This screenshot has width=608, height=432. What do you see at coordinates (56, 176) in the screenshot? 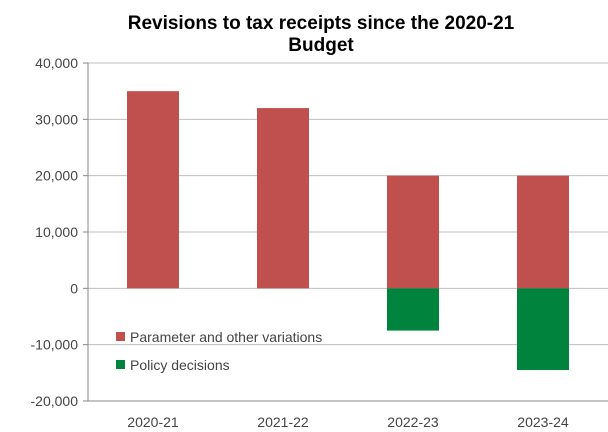
I see `y-tick-label: 20,000` at bounding box center [56, 176].